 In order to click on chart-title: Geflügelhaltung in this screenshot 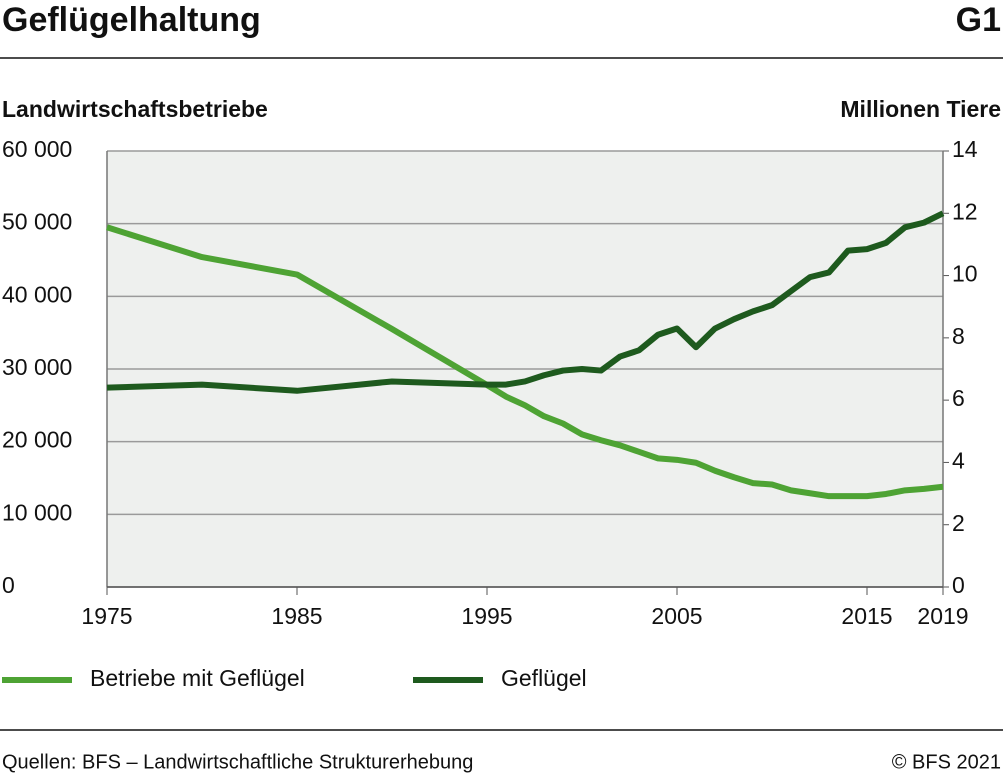, I will do `click(131, 20)`.